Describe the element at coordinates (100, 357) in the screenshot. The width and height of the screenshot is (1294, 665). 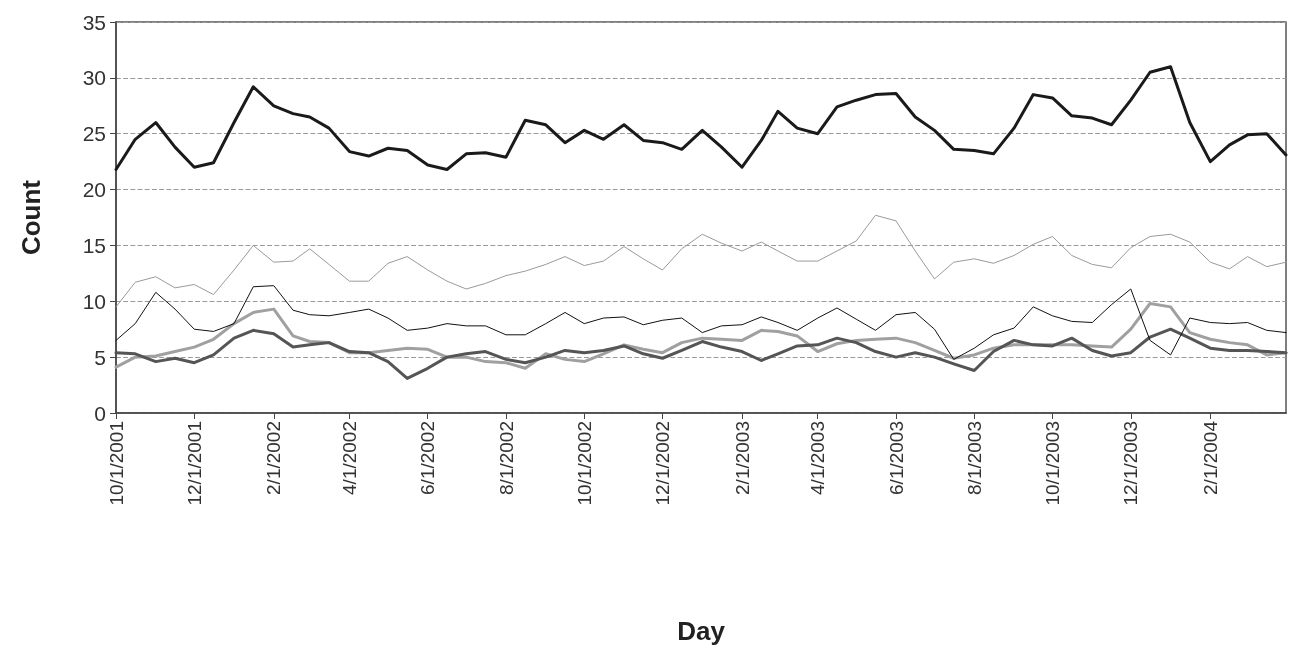
I see `y-tick-label: 5` at that location.